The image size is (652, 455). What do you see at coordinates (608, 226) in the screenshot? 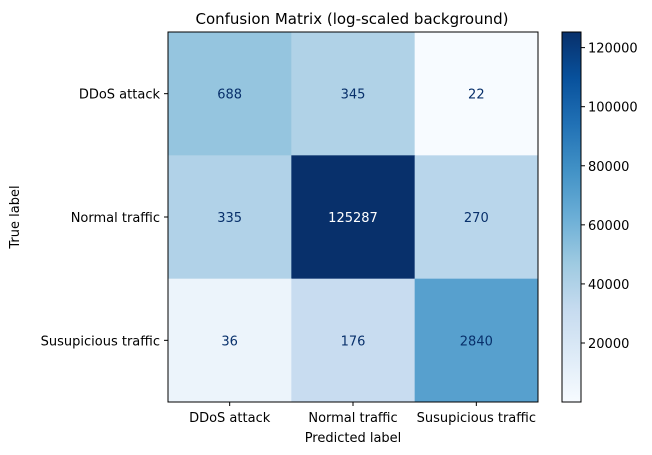
I see `colorbar-tick-label: 60000` at bounding box center [608, 226].